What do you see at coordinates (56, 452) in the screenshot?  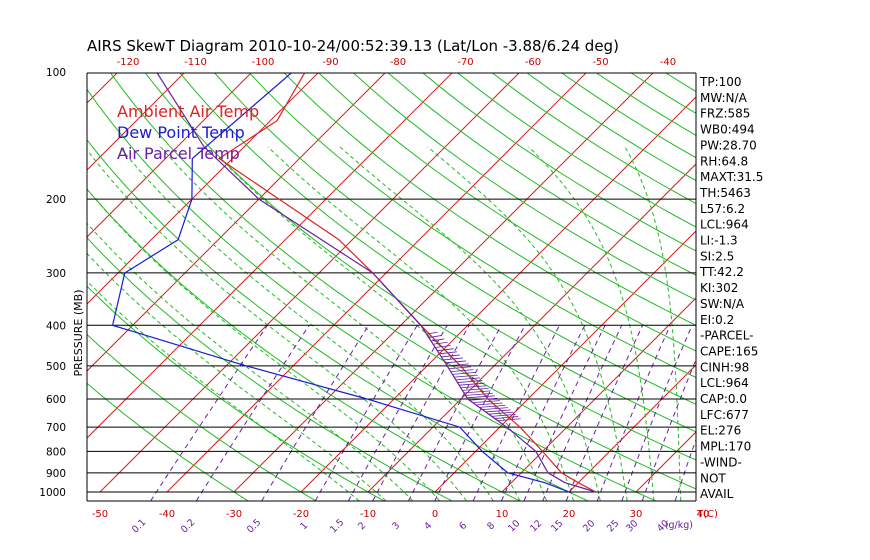 I see `pressure-tick-label: 800` at bounding box center [56, 452].